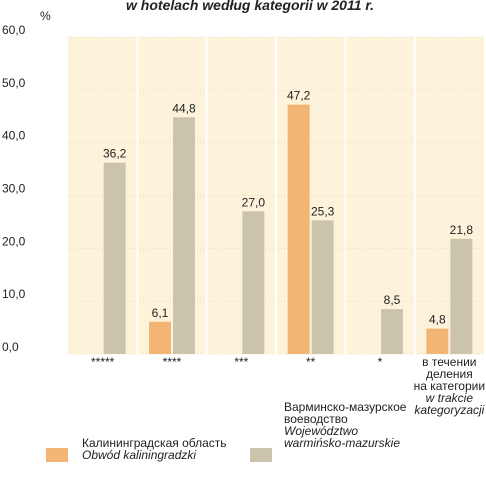 This screenshot has width=486, height=483. Describe the element at coordinates (10, 347) in the screenshot. I see `y-tick-label: 0,0` at that location.